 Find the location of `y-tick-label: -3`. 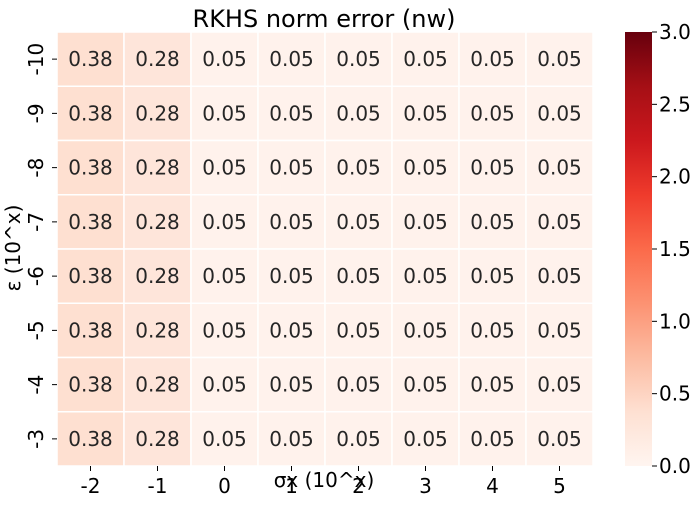

y-tick-label: -3 is located at coordinates (36, 439).